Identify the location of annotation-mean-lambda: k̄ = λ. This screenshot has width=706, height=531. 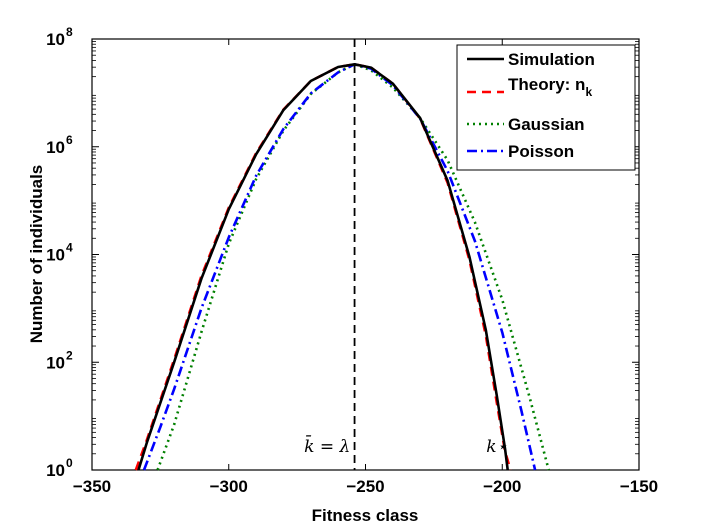
(327, 445).